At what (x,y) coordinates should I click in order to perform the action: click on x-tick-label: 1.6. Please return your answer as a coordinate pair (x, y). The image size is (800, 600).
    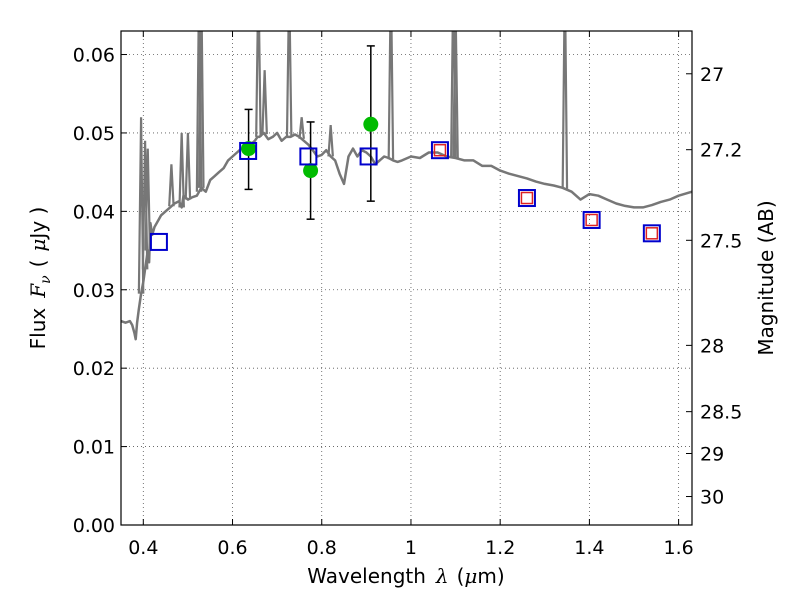
    Looking at the image, I should click on (679, 548).